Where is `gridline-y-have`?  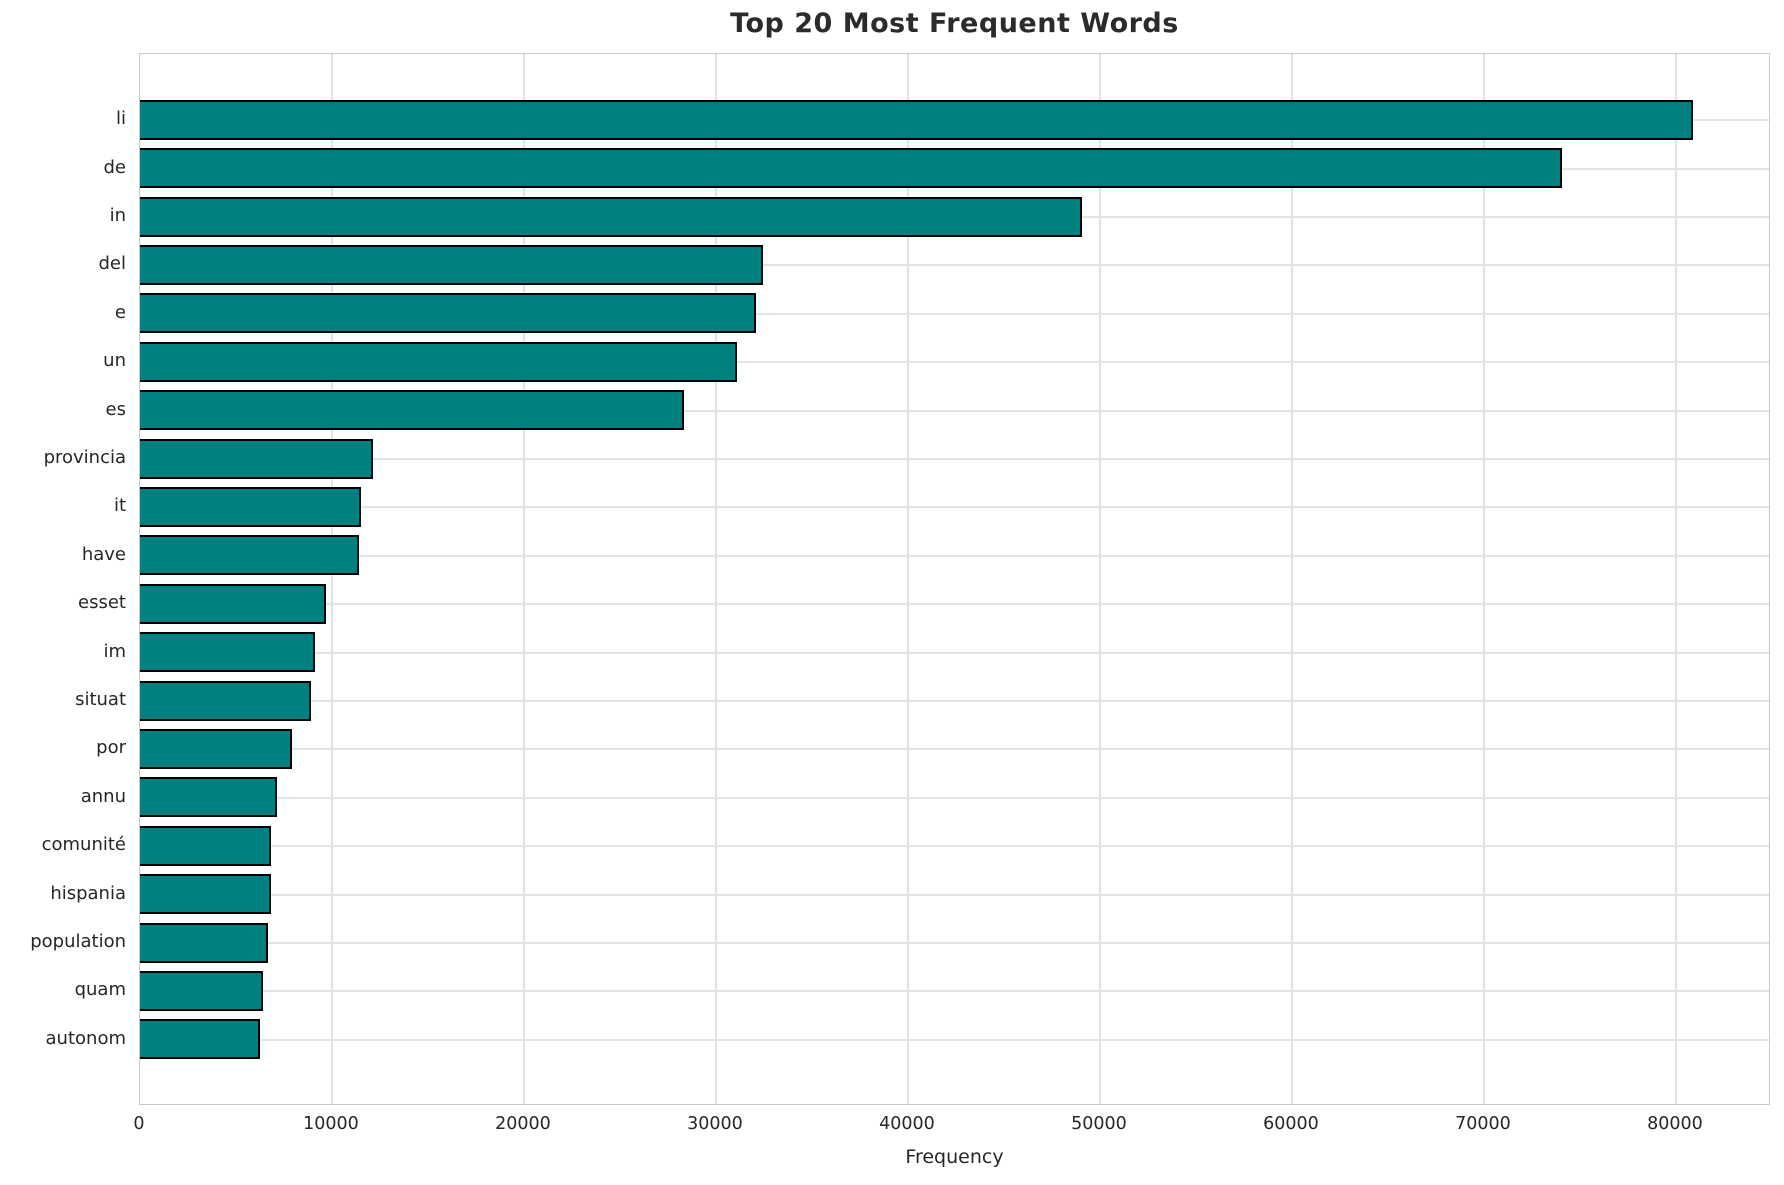 gridline-y-have is located at coordinates (954, 555).